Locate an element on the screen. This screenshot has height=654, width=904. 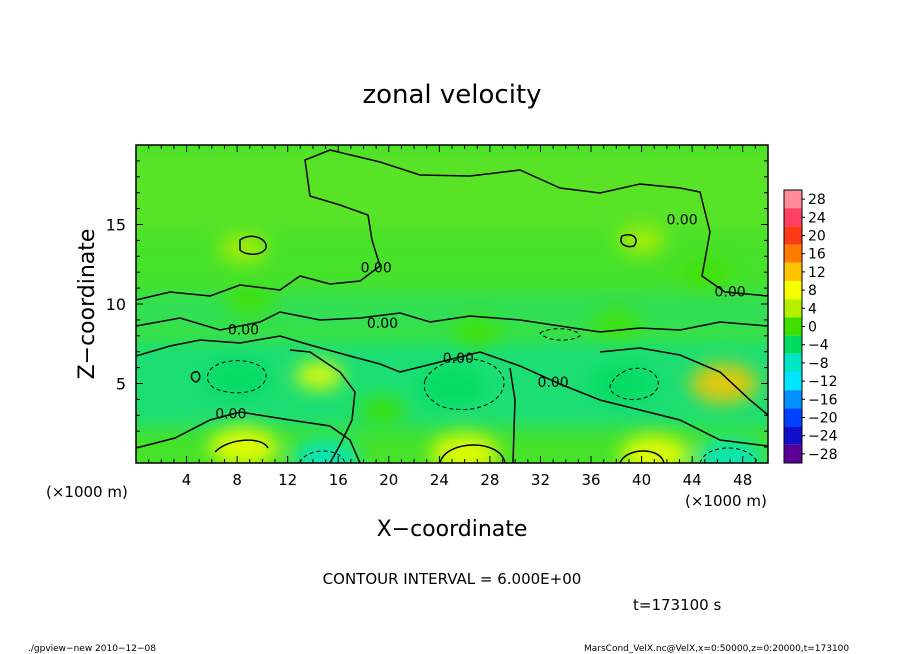
contour-bottom-zero is located at coordinates (248, 437).